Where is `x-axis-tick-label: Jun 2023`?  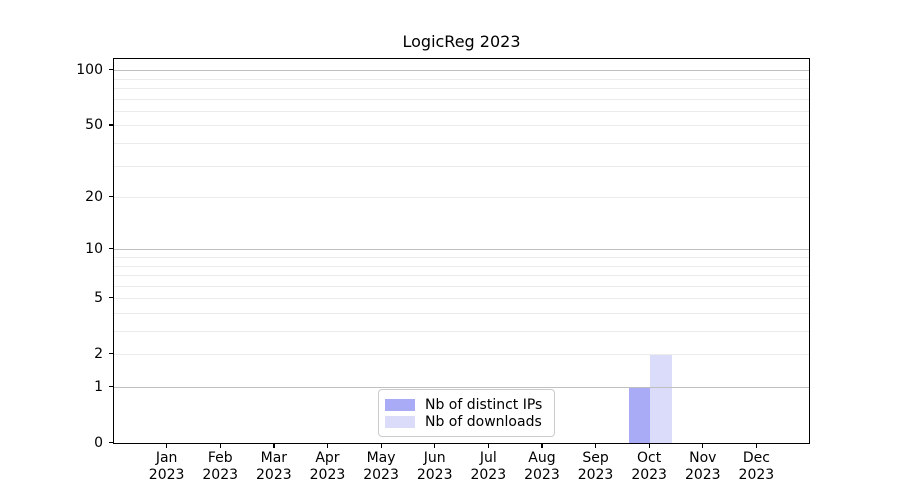
x-axis-tick-label: Jun 2023 is located at coordinates (435, 466).